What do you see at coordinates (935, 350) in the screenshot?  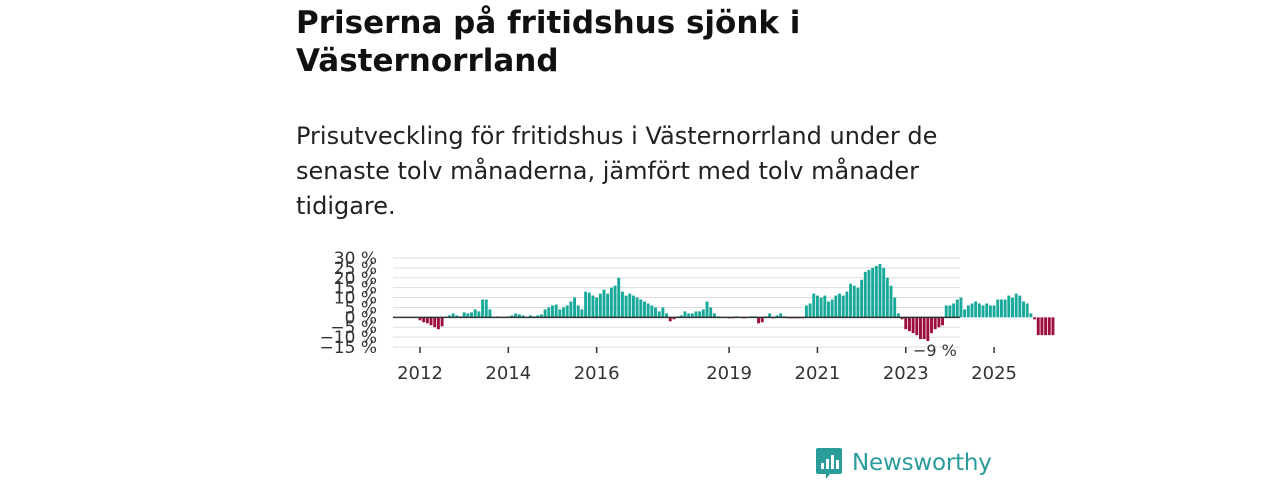 I see `last-value-label: −9 %` at bounding box center [935, 350].